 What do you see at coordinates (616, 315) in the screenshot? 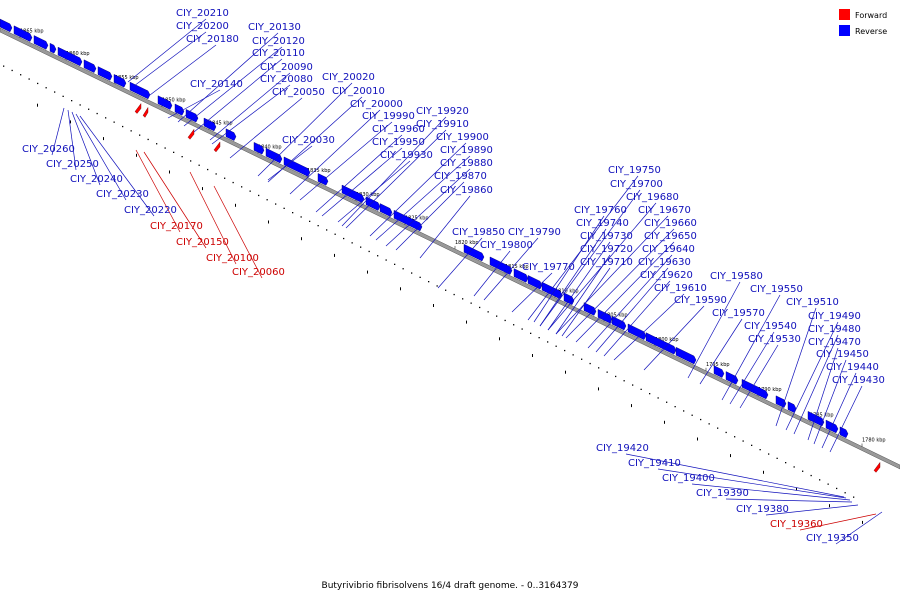
I see `tick-label: 1805 kbp` at bounding box center [616, 315].